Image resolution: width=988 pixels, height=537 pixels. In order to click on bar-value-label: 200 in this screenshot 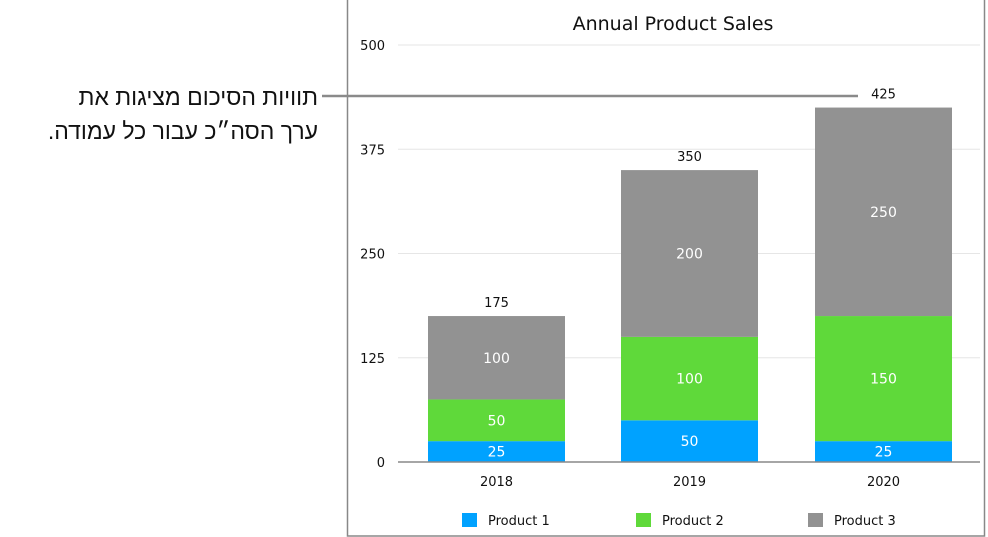, I will do `click(689, 255)`.